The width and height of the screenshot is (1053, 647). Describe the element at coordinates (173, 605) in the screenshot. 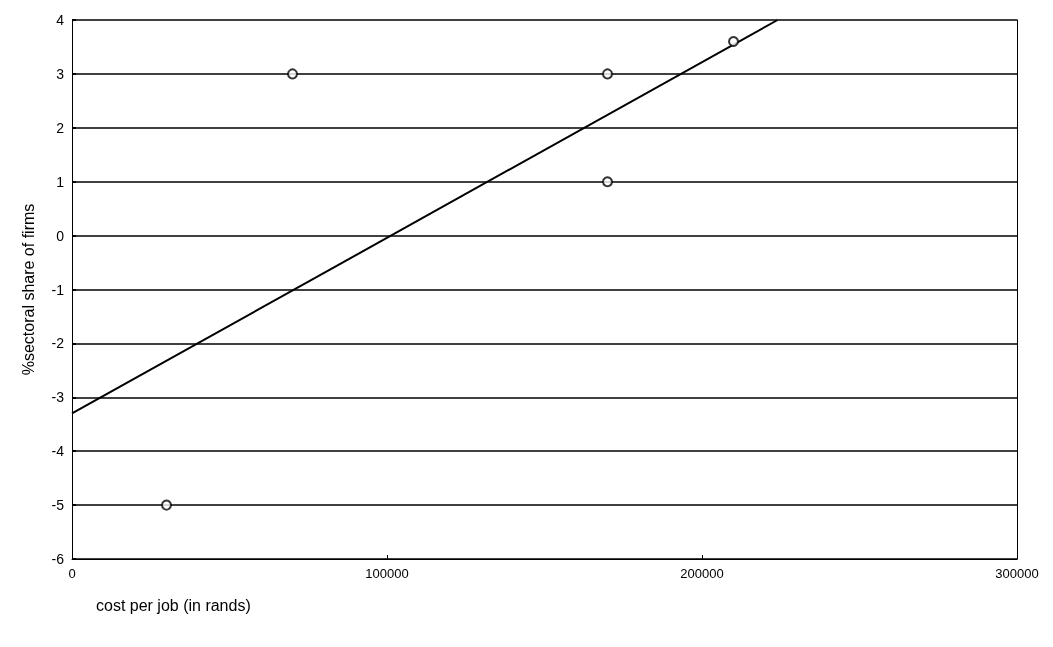

I see `x-axis-title: cost per job (in rands)` at that location.